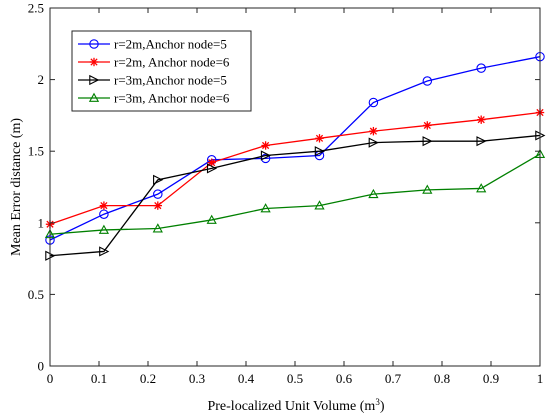  Describe the element at coordinates (377, 402) in the screenshot. I see `x-axis-label-superscript: 3` at that location.